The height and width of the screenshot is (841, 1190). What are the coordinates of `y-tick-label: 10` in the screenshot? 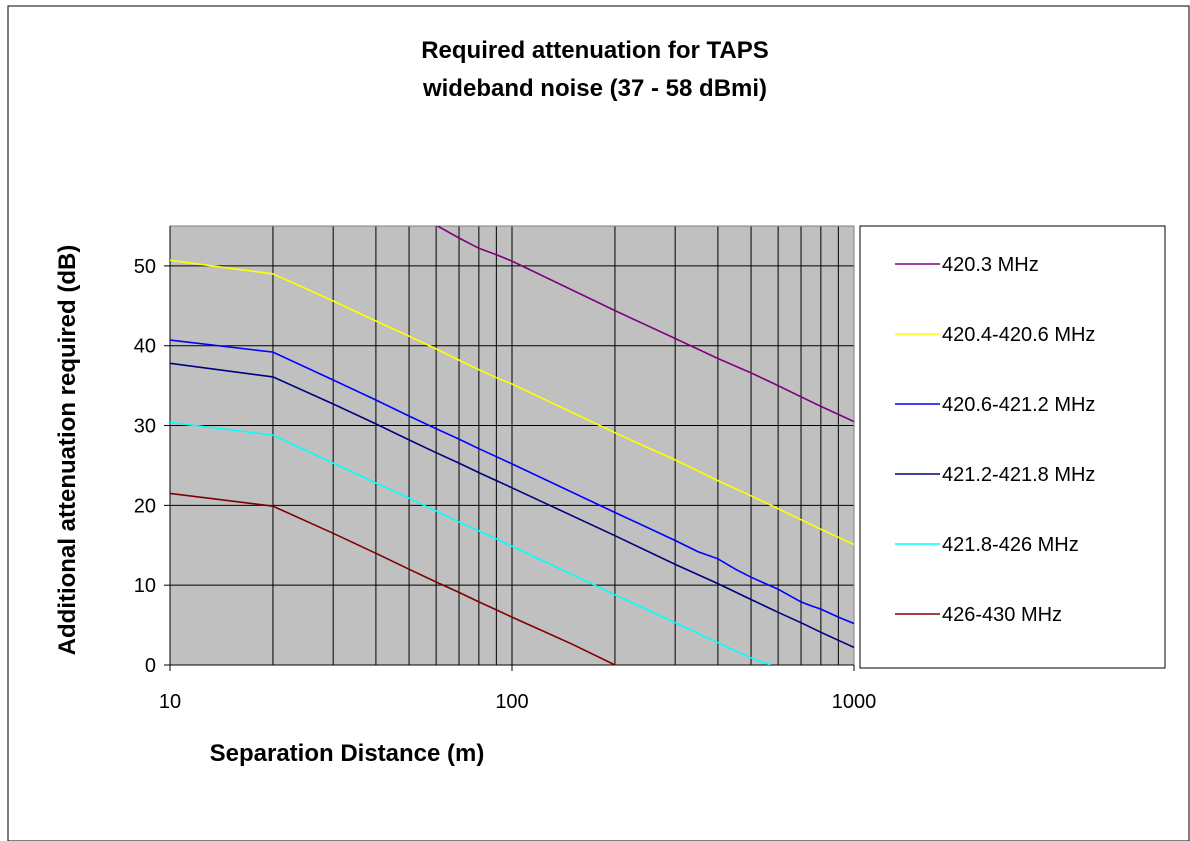 It's located at (145, 586).